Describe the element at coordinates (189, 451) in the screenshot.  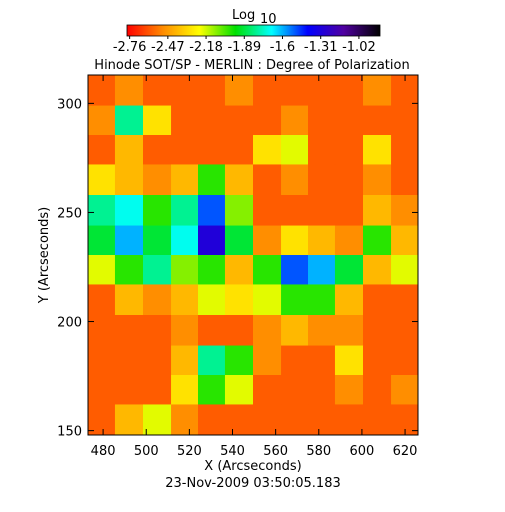
I see `x-tick-label: 520` at that location.